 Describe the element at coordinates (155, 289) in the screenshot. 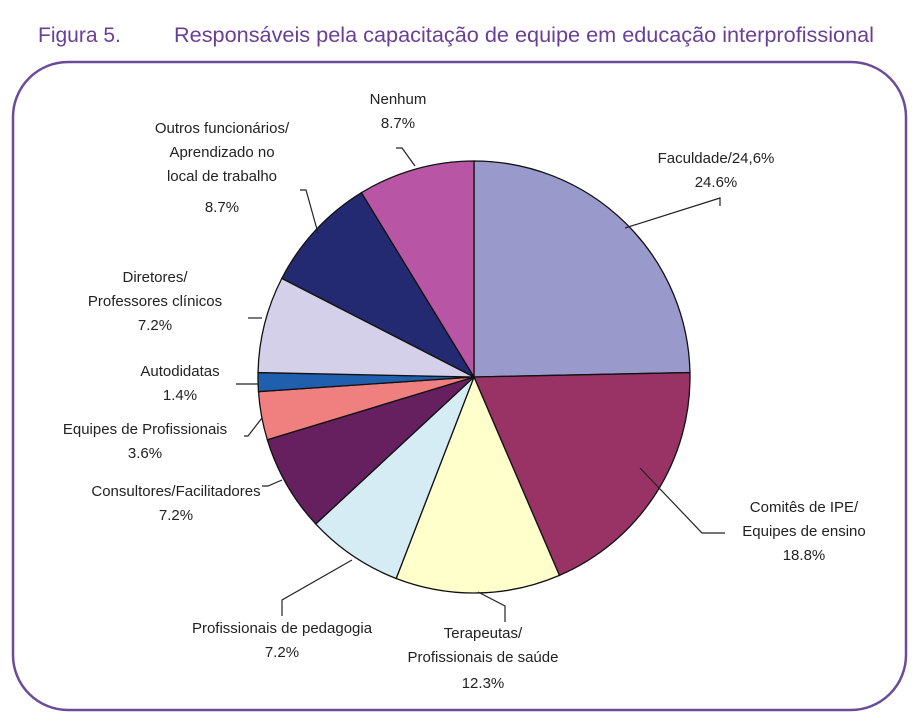

I see `slice-label: Diretores/Professores clínicos` at that location.